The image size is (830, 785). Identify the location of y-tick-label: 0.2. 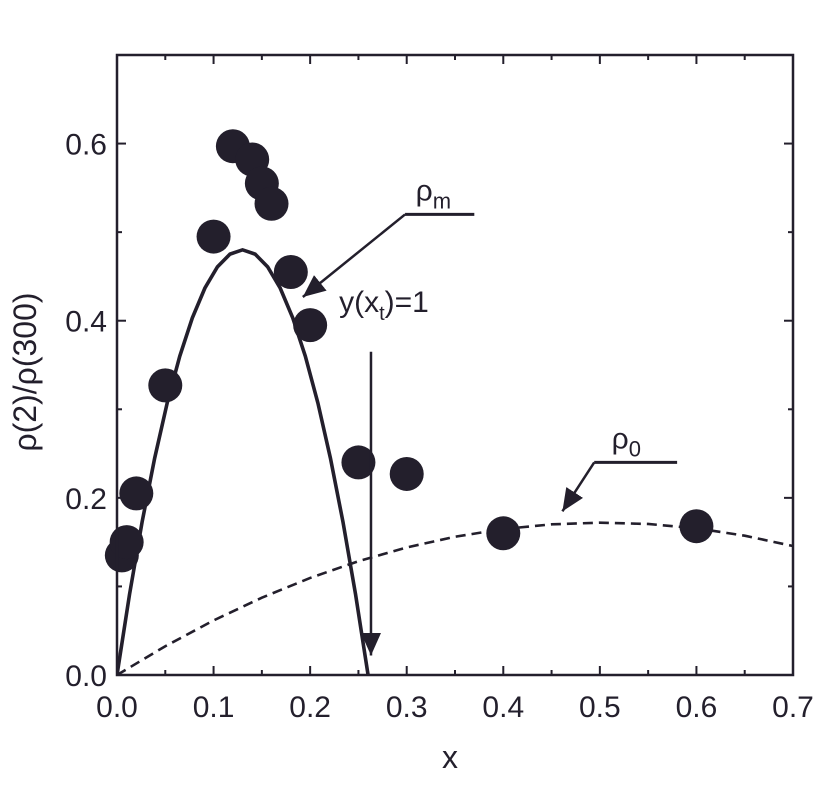
(86, 499).